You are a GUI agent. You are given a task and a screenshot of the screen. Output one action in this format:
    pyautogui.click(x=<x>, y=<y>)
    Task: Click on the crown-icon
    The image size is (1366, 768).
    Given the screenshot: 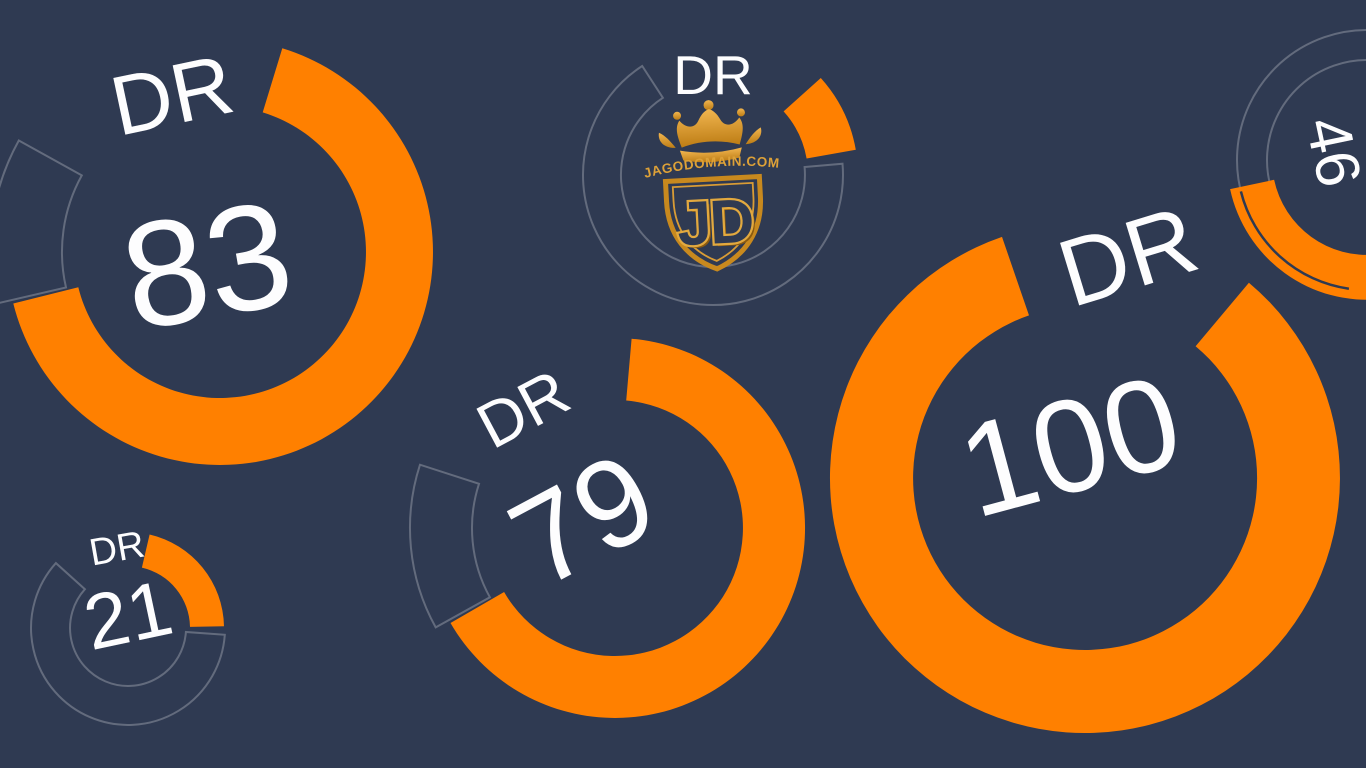 What is the action you would take?
    pyautogui.click(x=710, y=131)
    